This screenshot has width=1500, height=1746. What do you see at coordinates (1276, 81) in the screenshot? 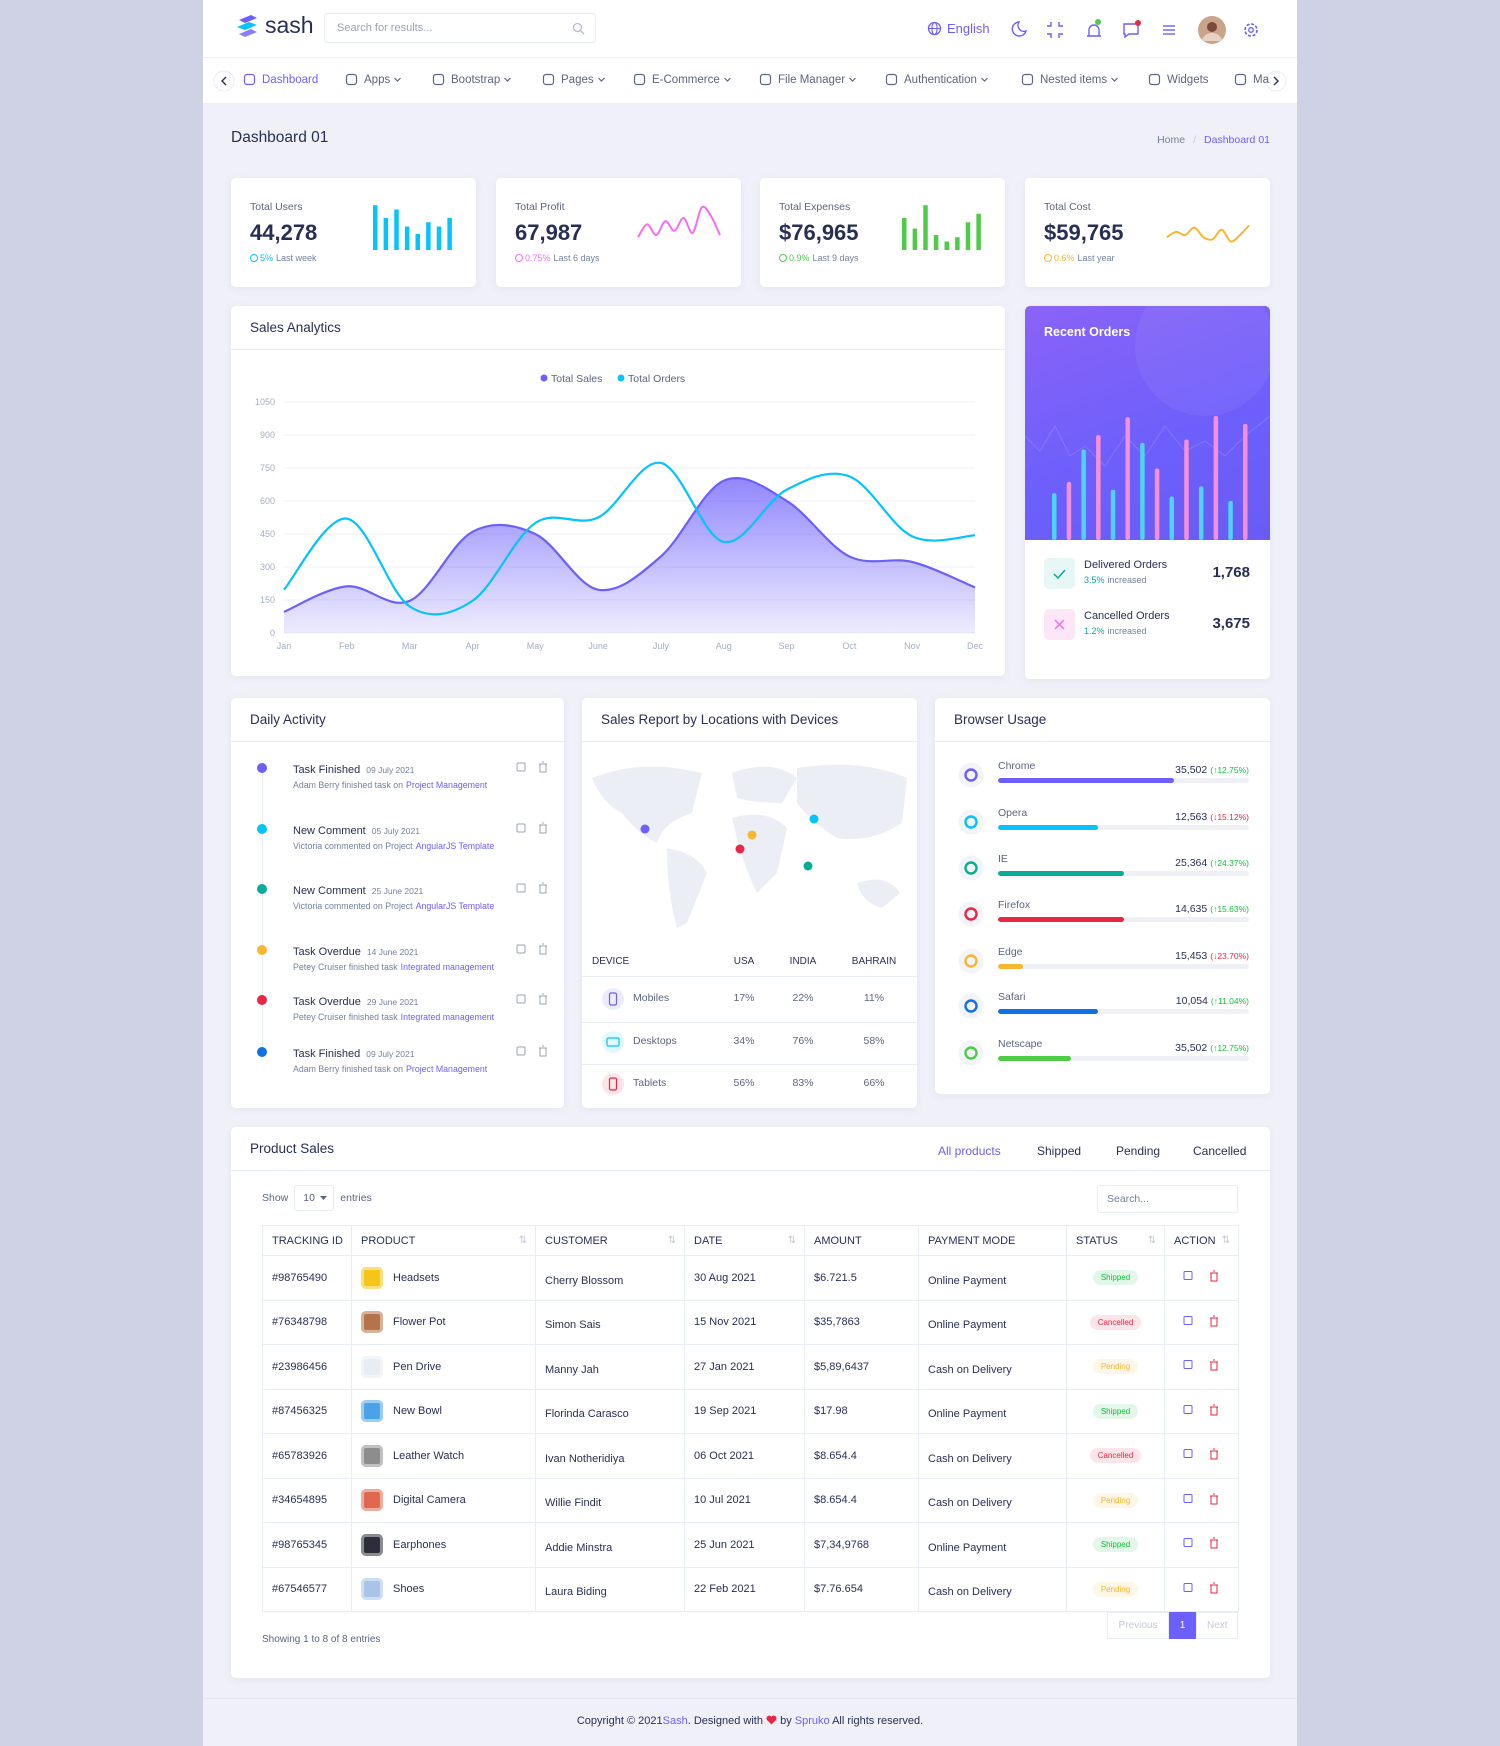
I see `nav-next` at bounding box center [1276, 81].